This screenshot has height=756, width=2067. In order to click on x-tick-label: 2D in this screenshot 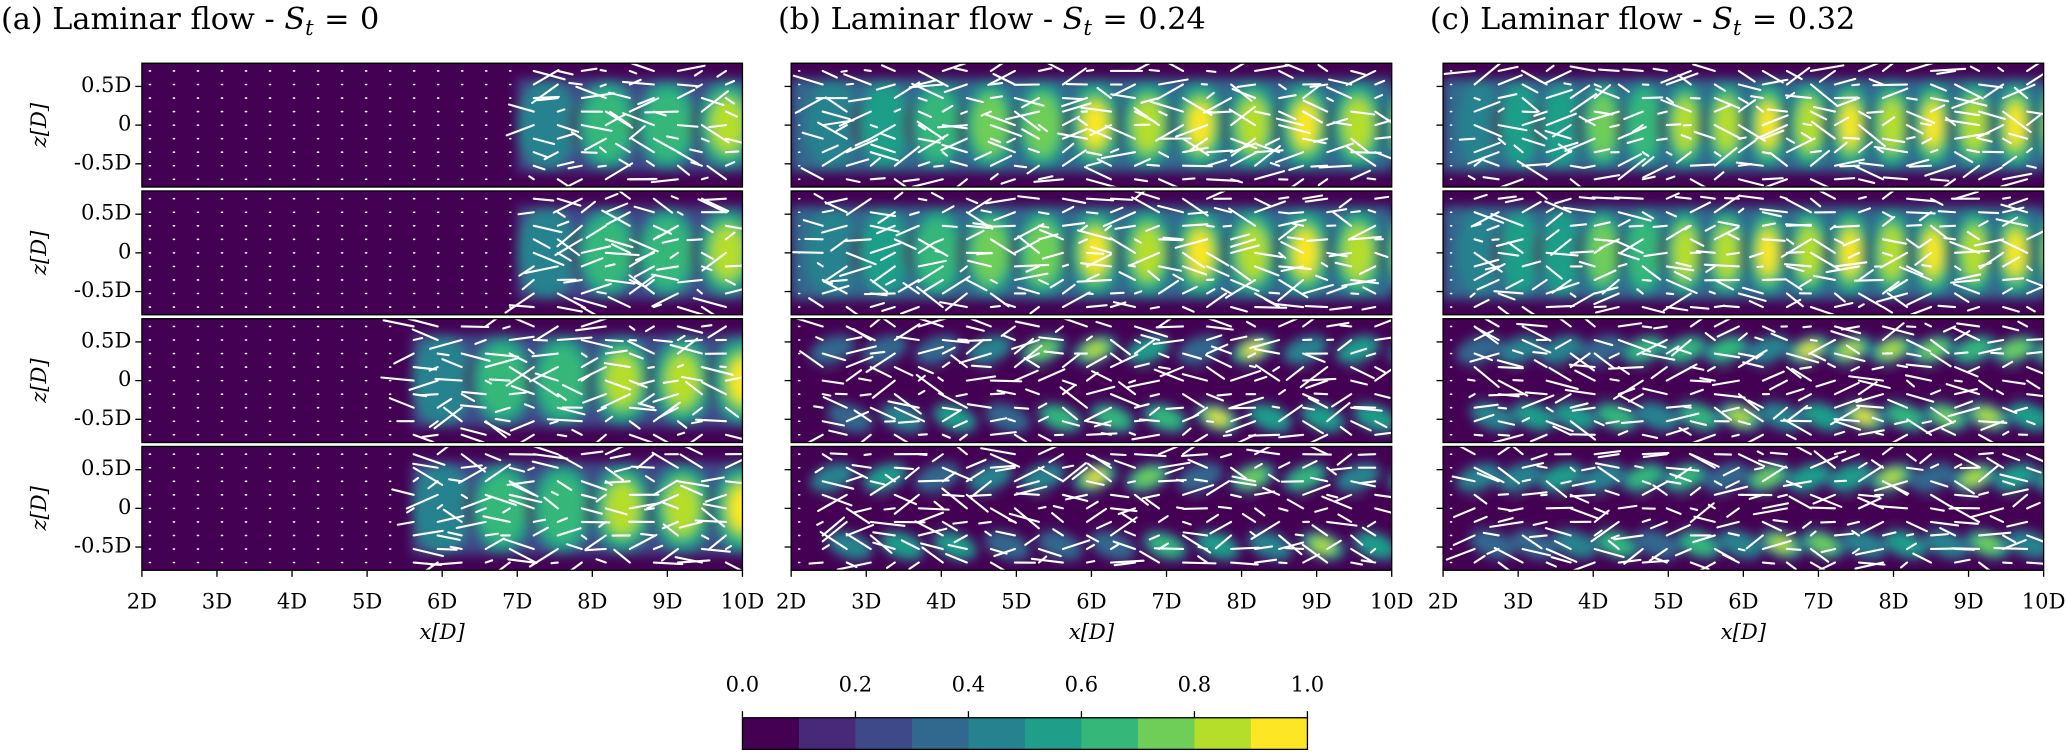, I will do `click(142, 601)`.